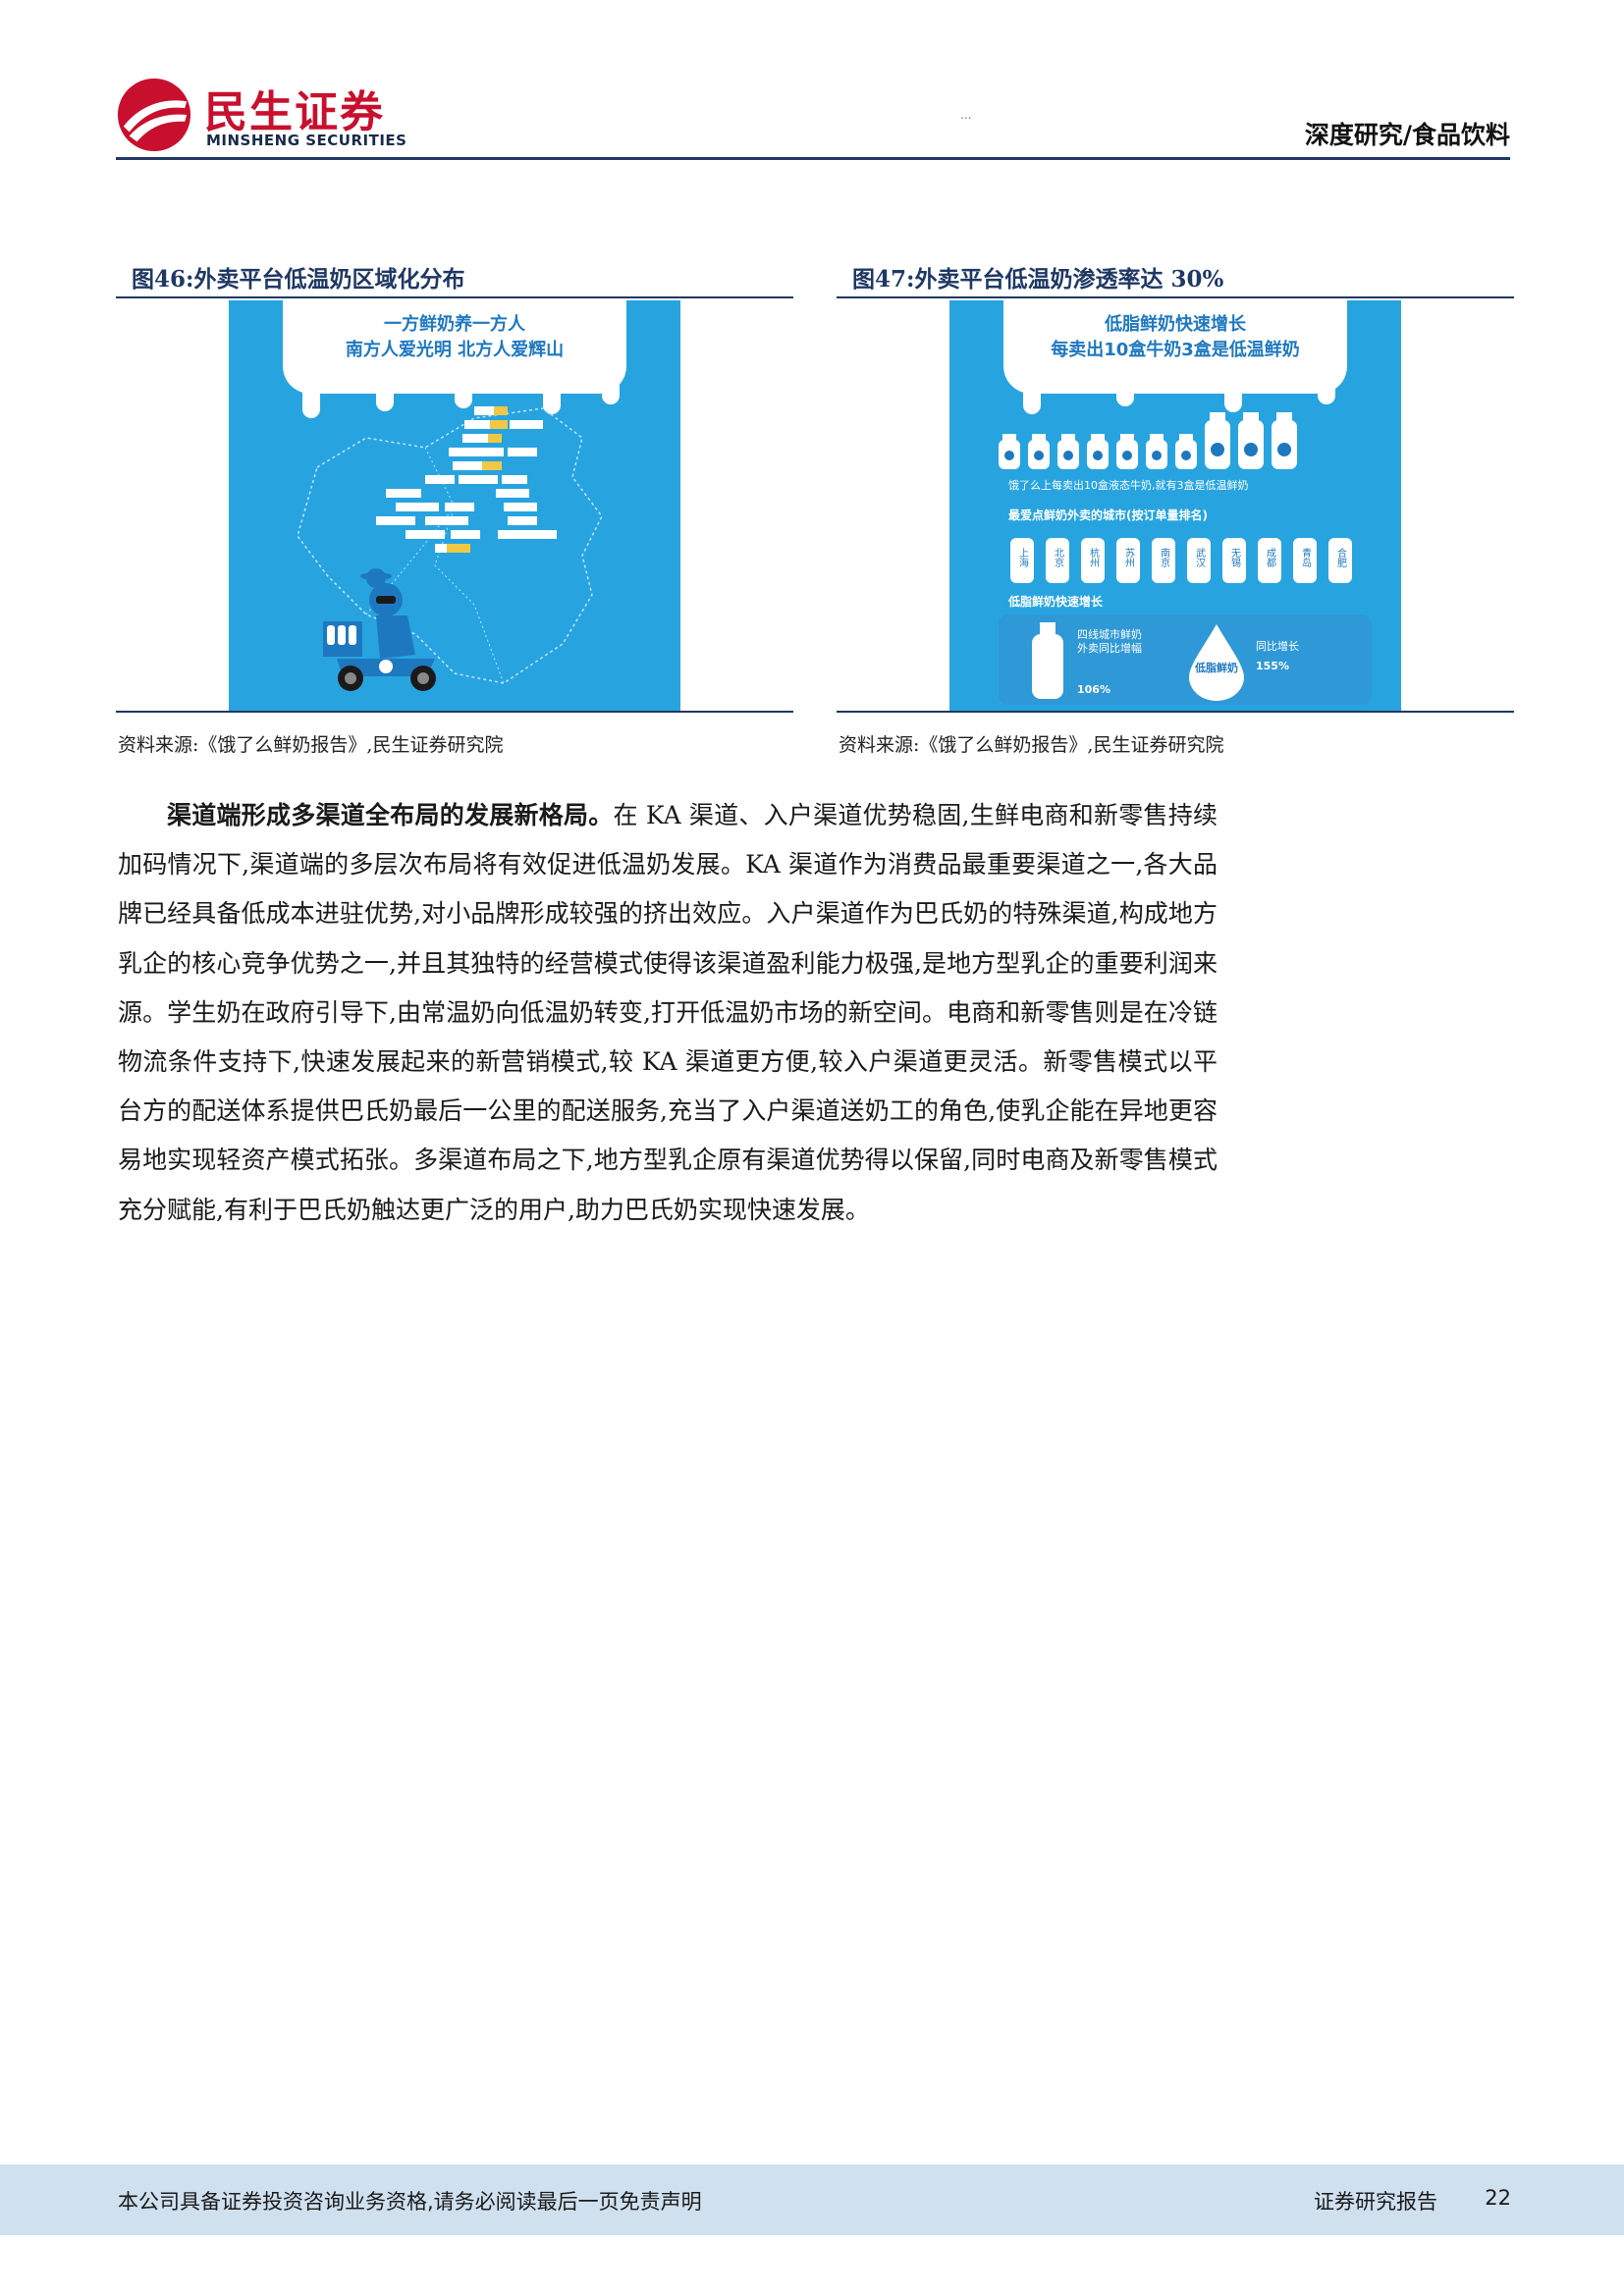  What do you see at coordinates (813, 114) in the screenshot?
I see `page-header: 民生证券 MINSHENG SECURITIES ... 深度研究/食品饮料` at bounding box center [813, 114].